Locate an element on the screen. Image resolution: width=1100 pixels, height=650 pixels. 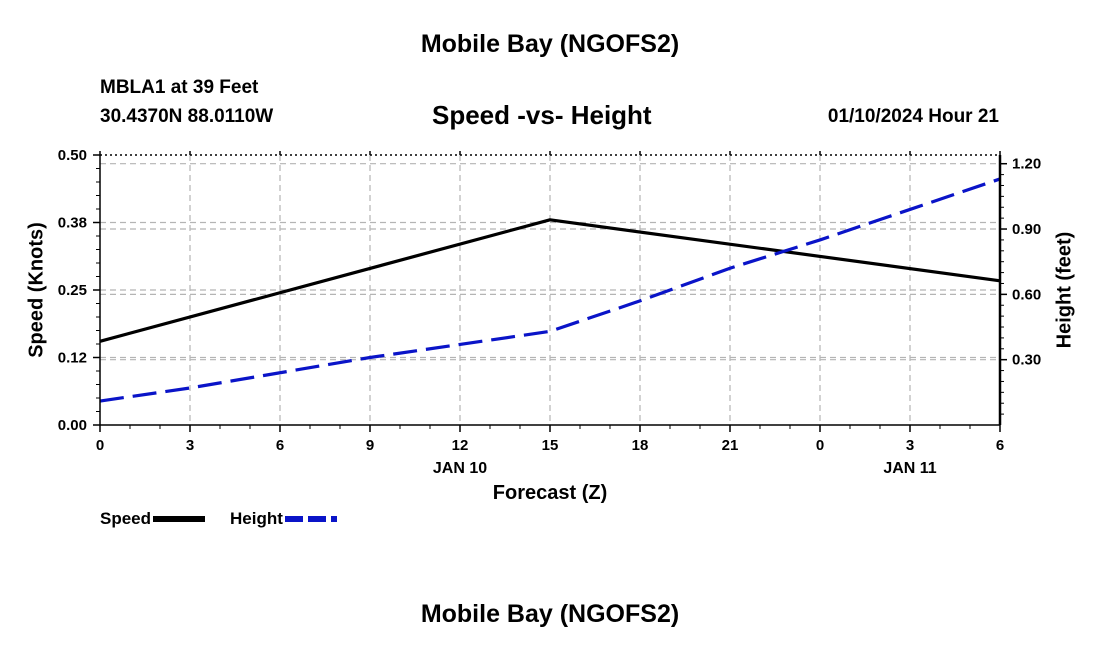
x-tick-label: 12 is located at coordinates (460, 445).